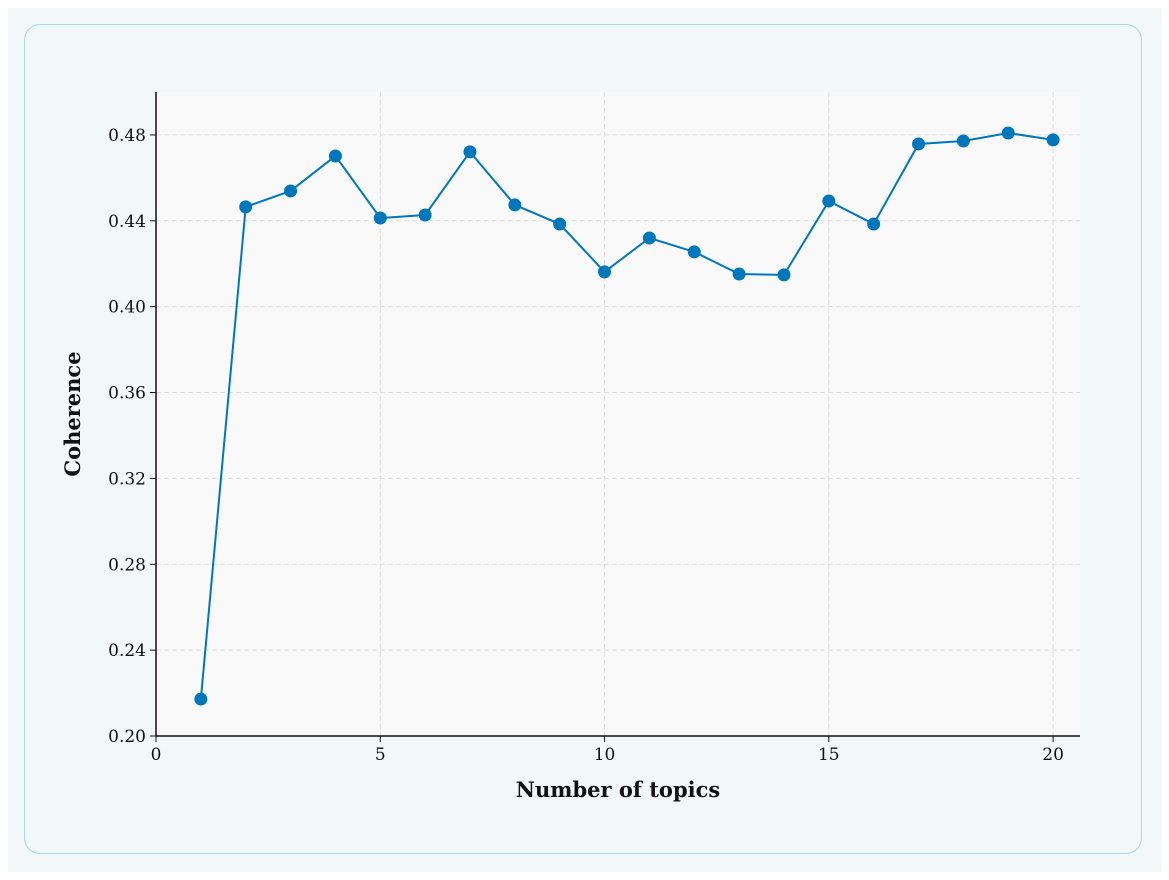 The width and height of the screenshot is (1169, 880). What do you see at coordinates (127, 222) in the screenshot?
I see `y-tick-label: 0.44` at bounding box center [127, 222].